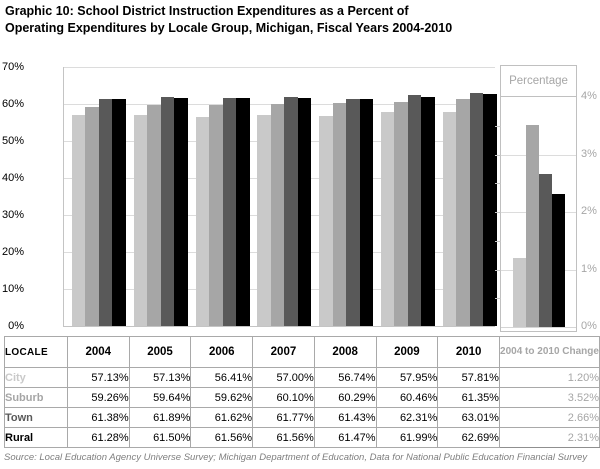  Describe the element at coordinates (12, 178) in the screenshot. I see `y-axis-label: 40%` at that location.